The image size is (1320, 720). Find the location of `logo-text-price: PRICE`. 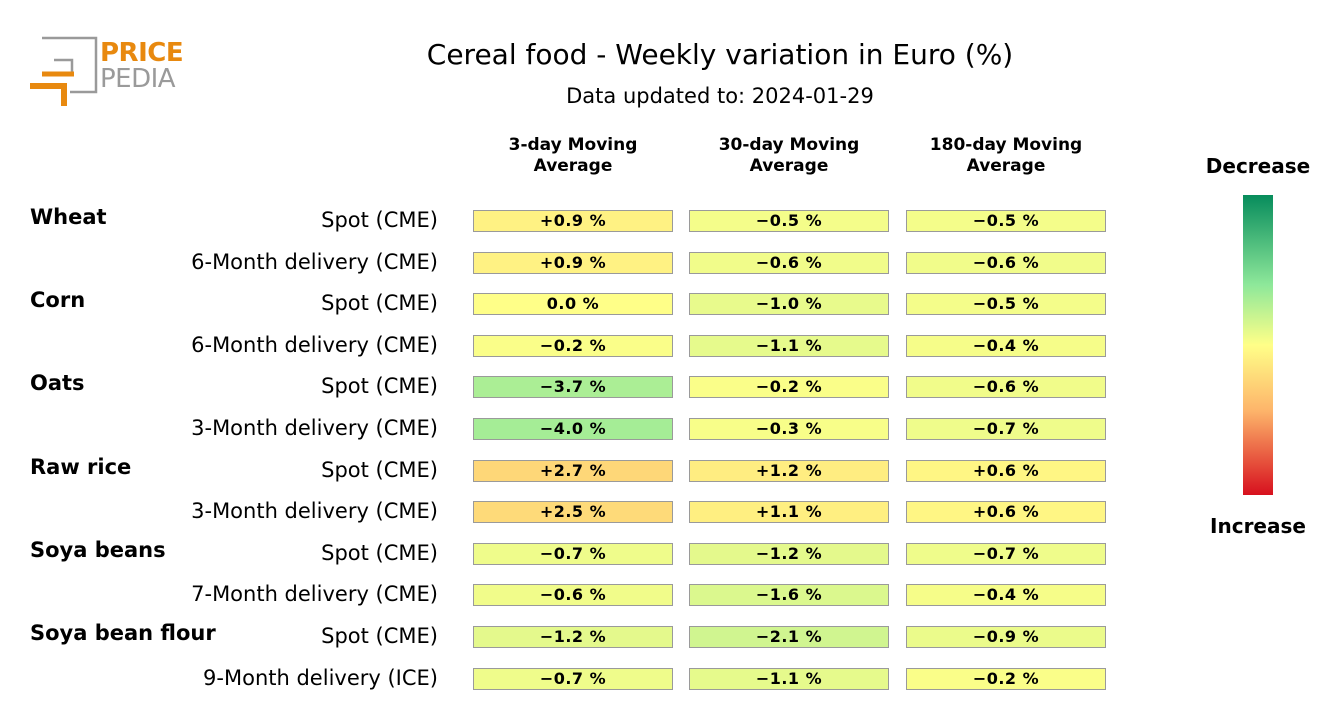

logo-text-price: PRICE is located at coordinates (142, 53).